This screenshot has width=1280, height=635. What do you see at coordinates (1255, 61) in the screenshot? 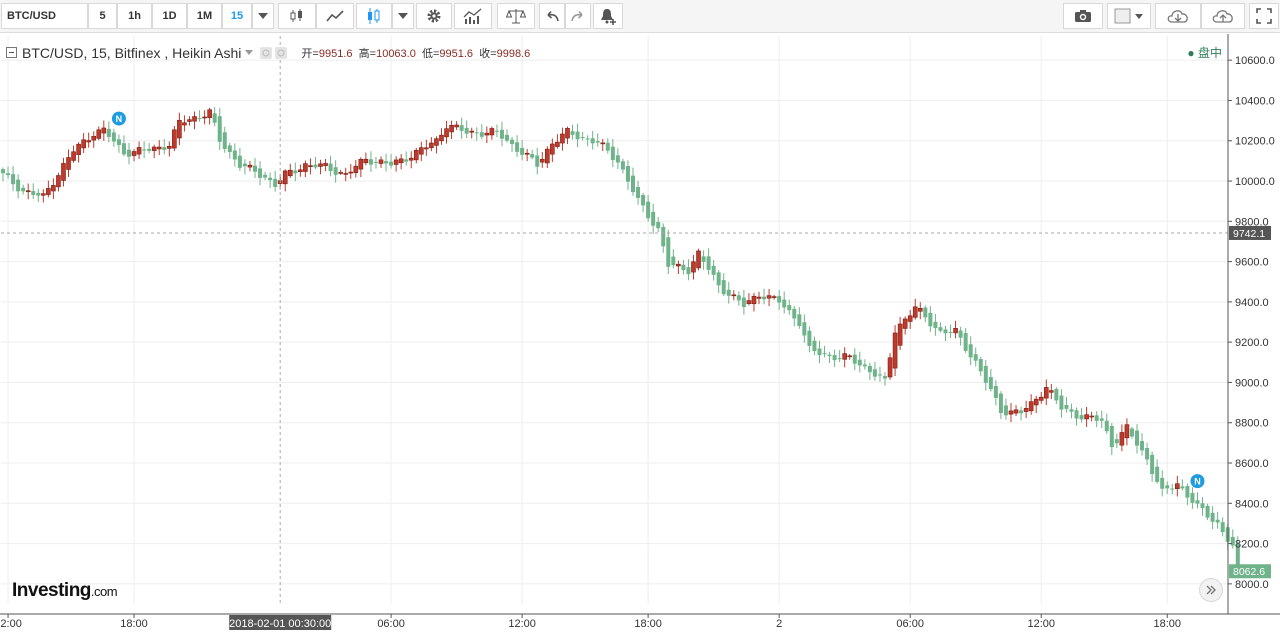
I see `price-tick-label: 10600.0` at bounding box center [1255, 61].